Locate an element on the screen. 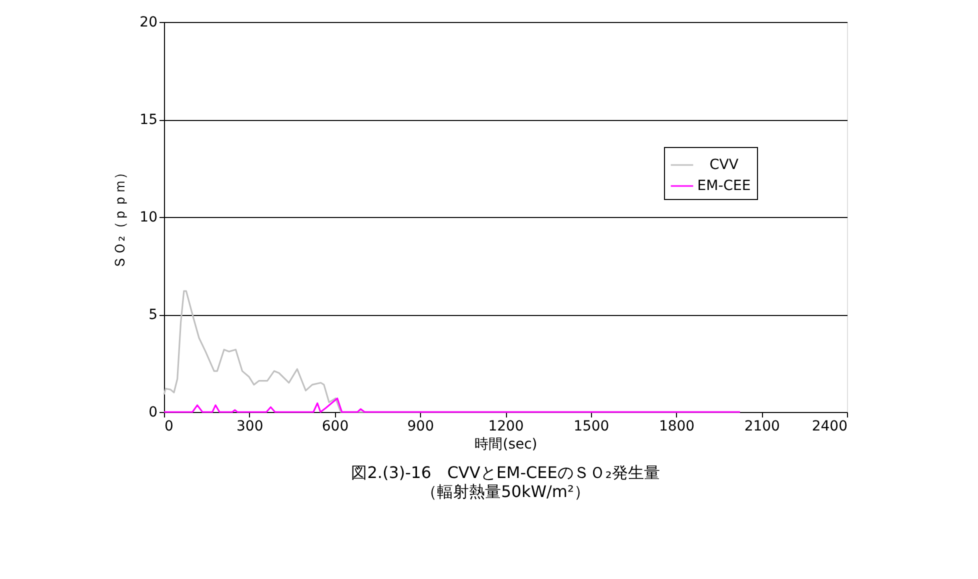  line-series is located at coordinates (452, 405).